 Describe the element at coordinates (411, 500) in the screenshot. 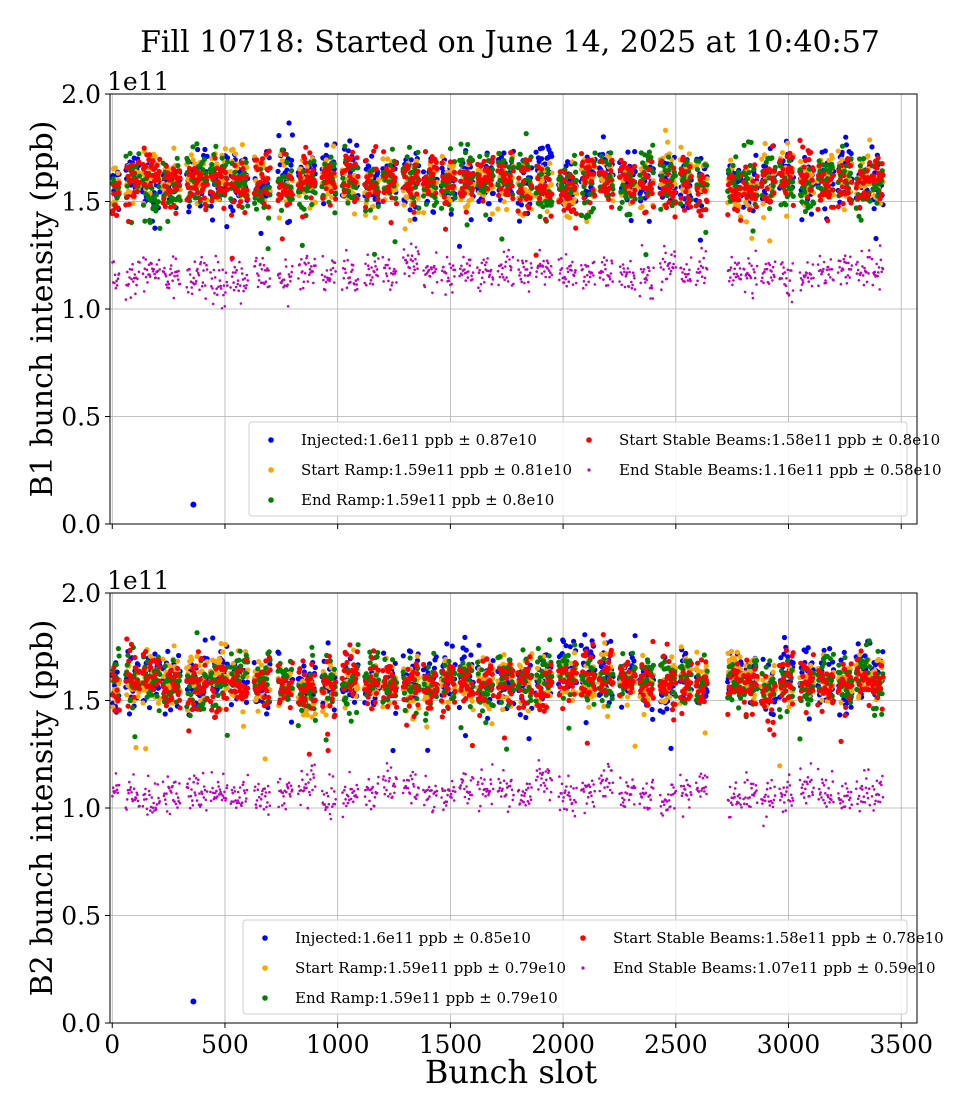

I see `legend-item: End Ramp:1.59e11 ppb ± 0.8e10` at that location.